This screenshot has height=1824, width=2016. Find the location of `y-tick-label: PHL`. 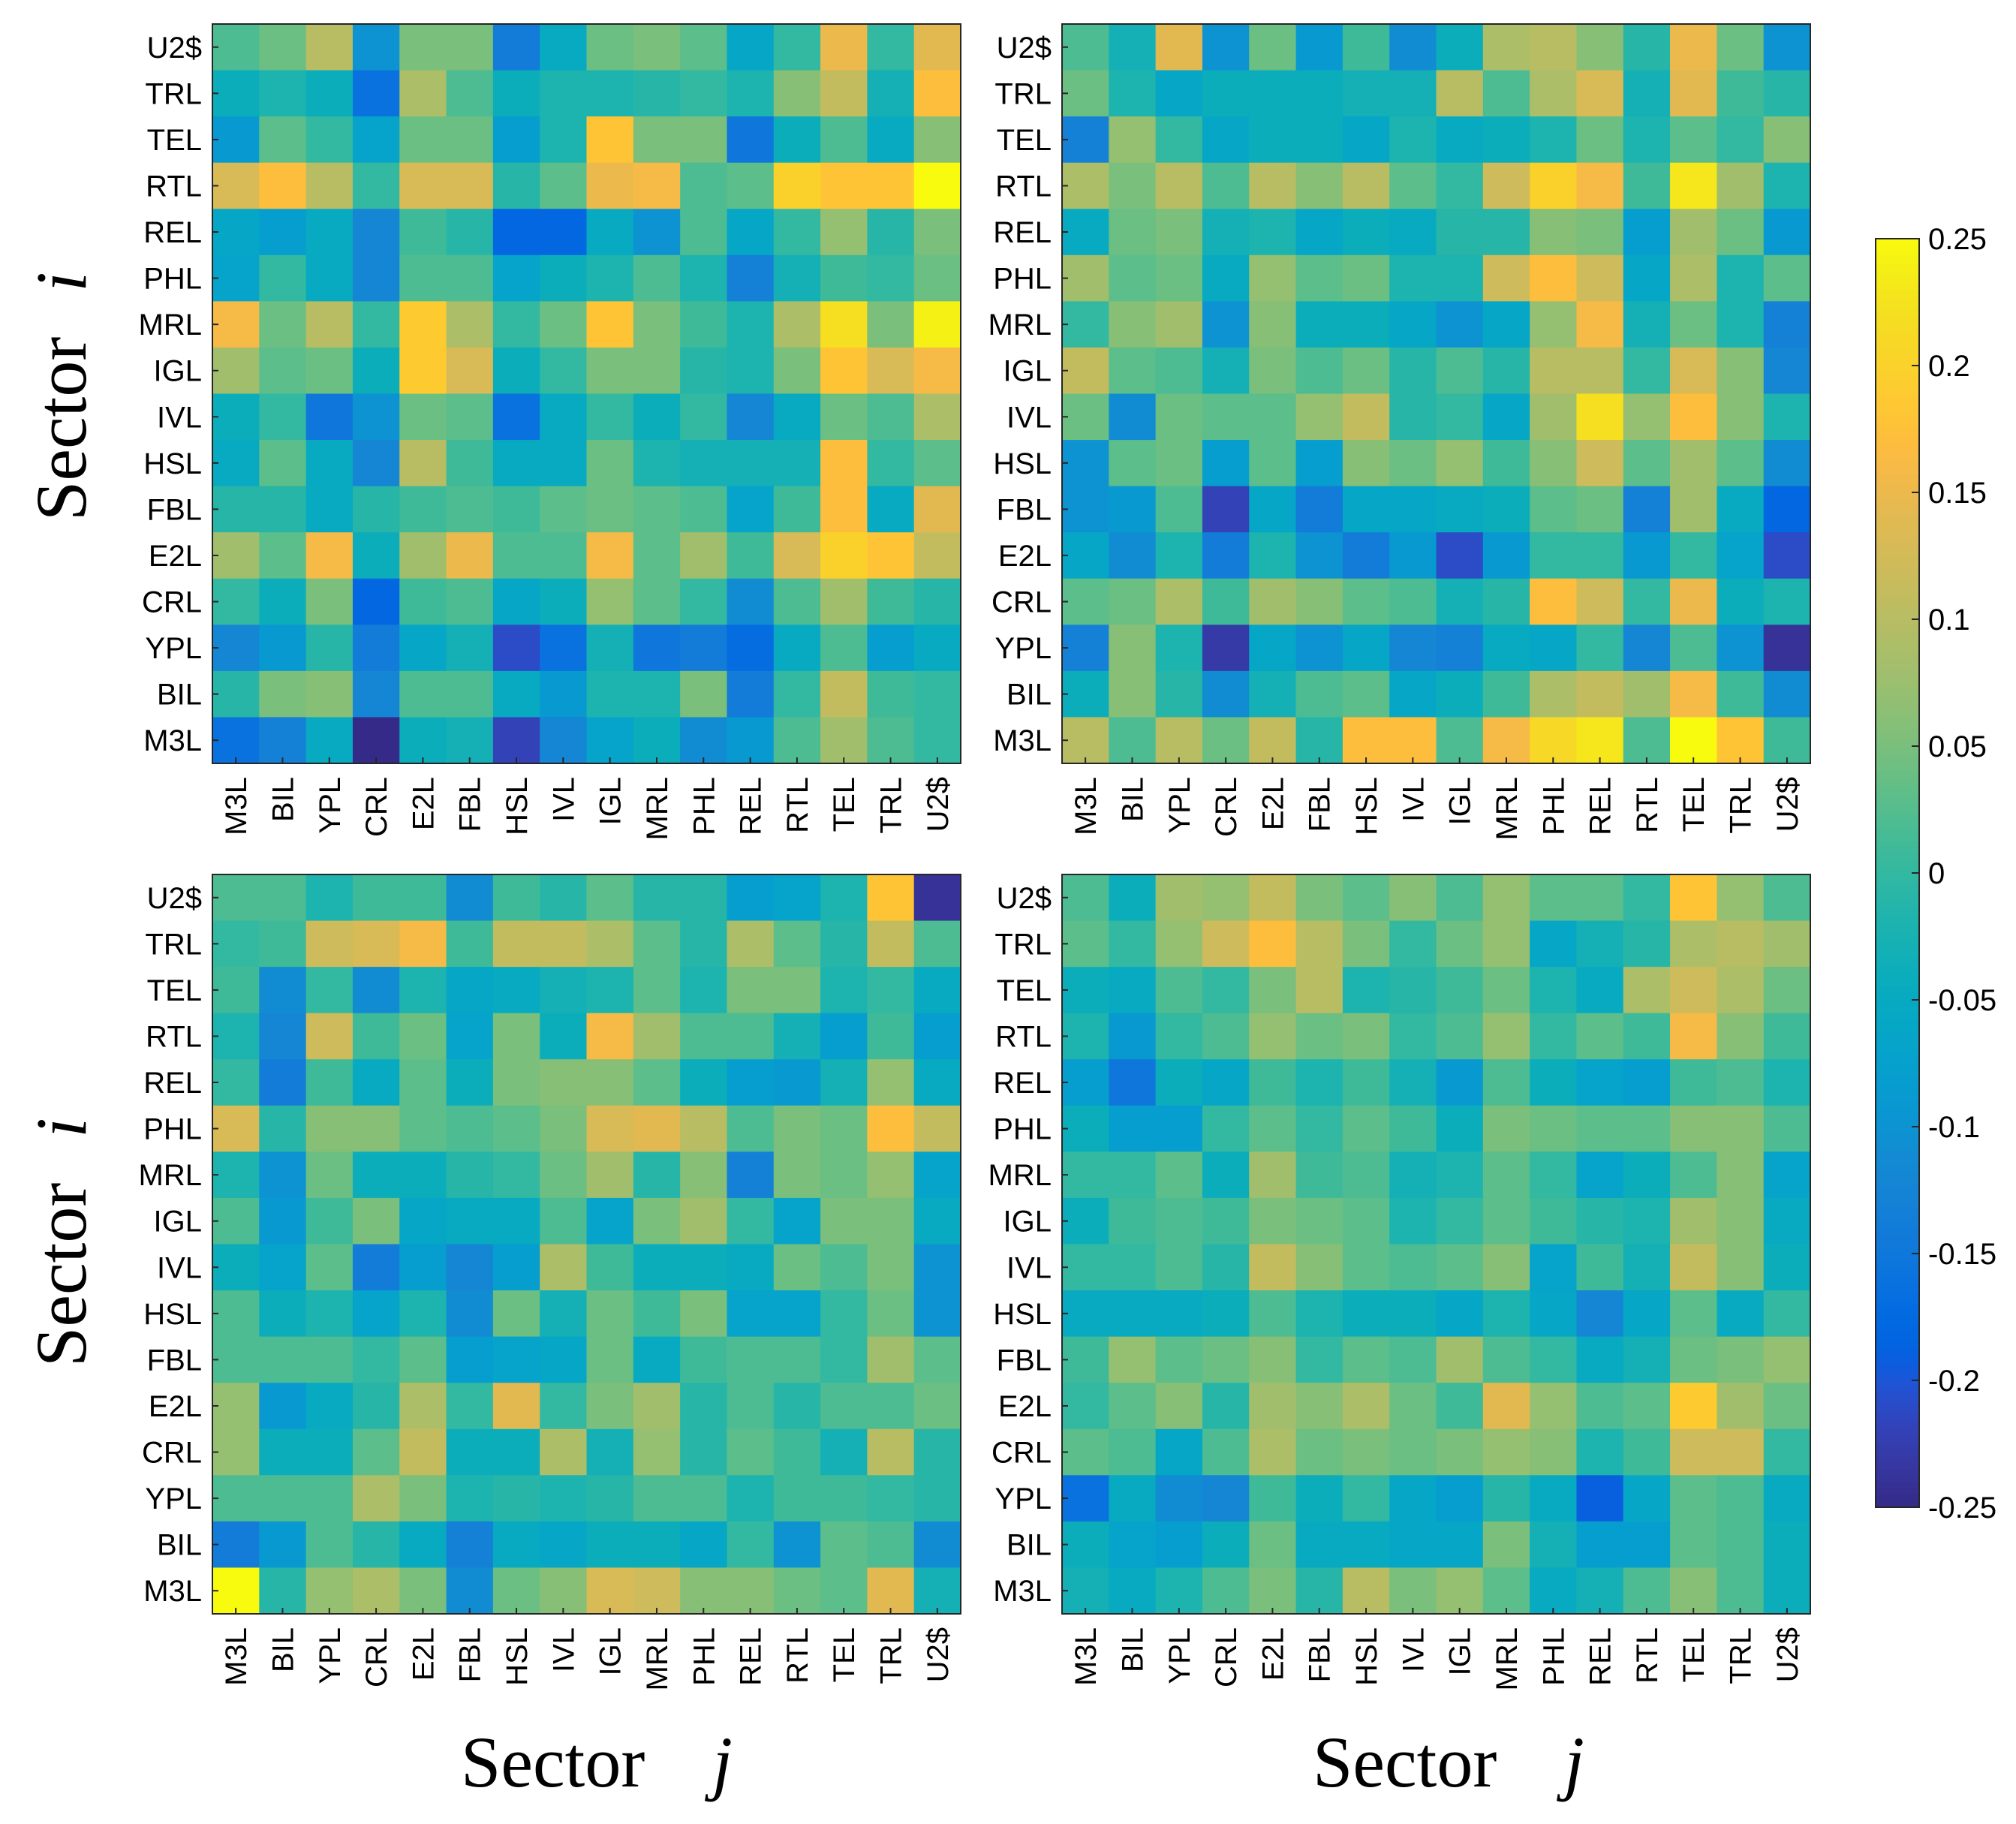

y-tick-label: PHL is located at coordinates (1022, 1129).